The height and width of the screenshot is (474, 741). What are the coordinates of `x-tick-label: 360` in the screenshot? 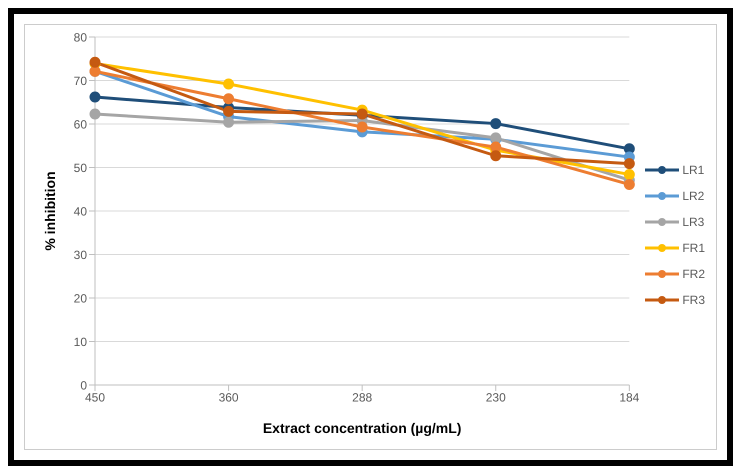 It's located at (228, 397).